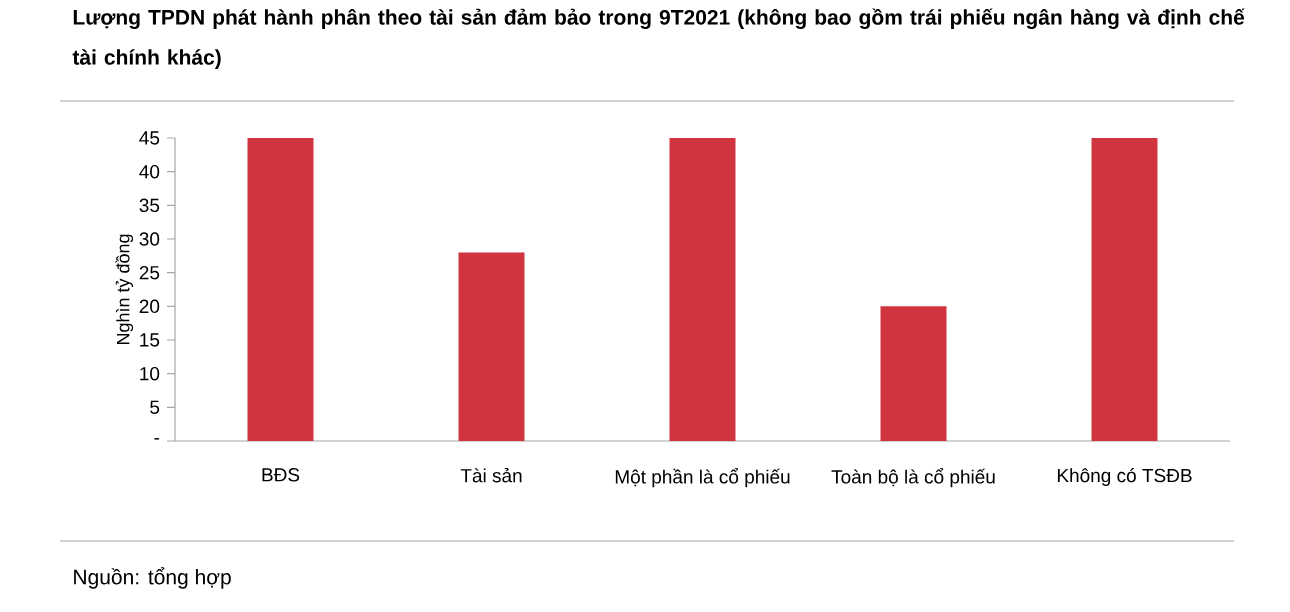 This screenshot has width=1290, height=612. Describe the element at coordinates (702, 478) in the screenshot. I see `x-tick-label: Một phần là cổ phiếu` at that location.